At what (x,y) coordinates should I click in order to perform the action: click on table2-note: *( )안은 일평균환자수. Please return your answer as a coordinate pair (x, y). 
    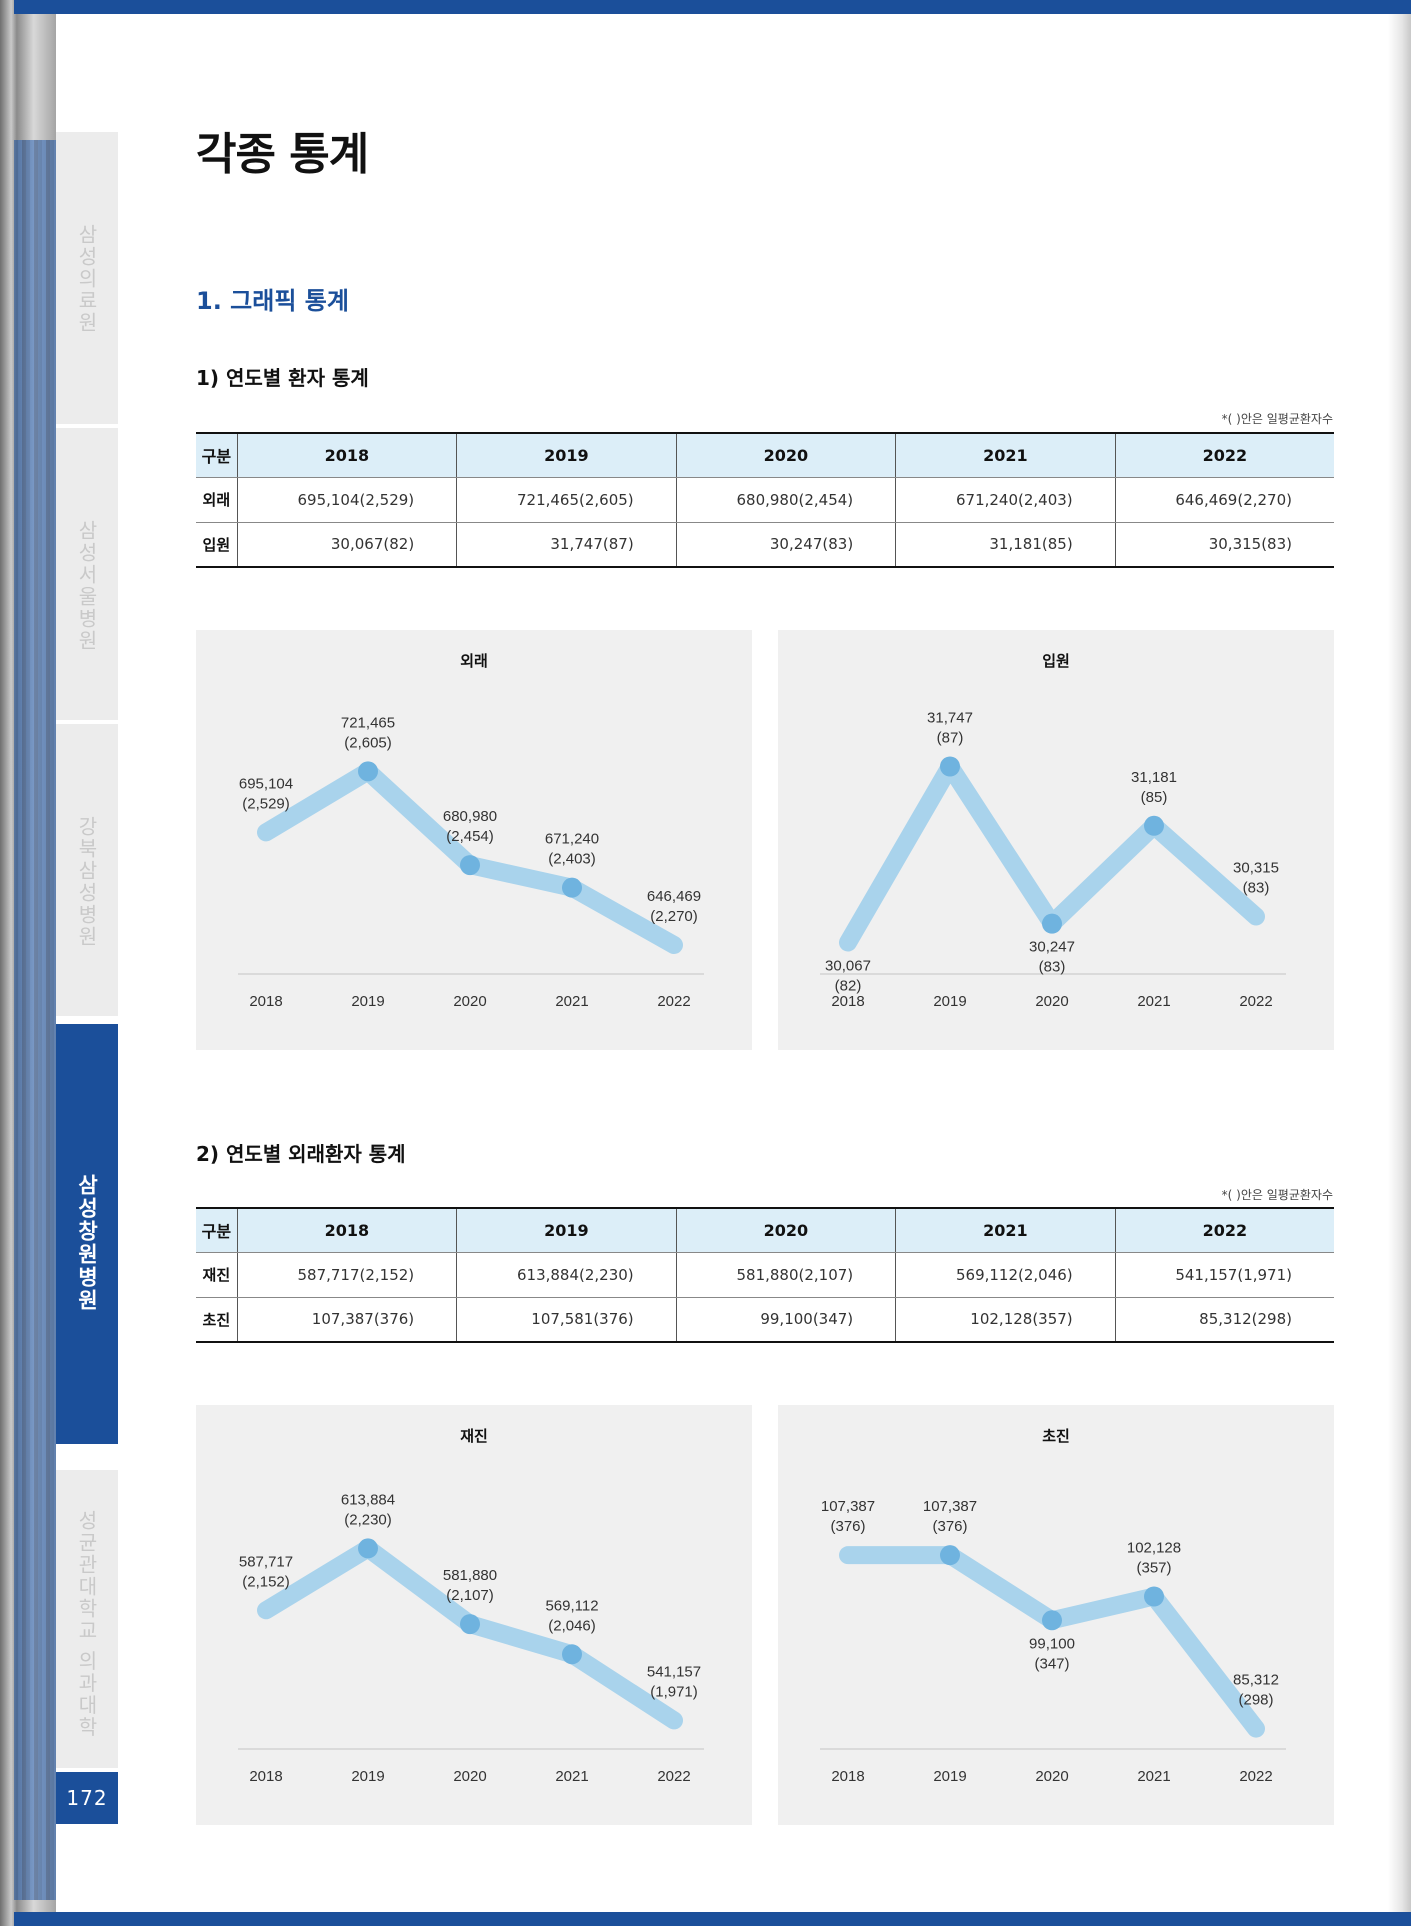
    Looking at the image, I should click on (1277, 1195).